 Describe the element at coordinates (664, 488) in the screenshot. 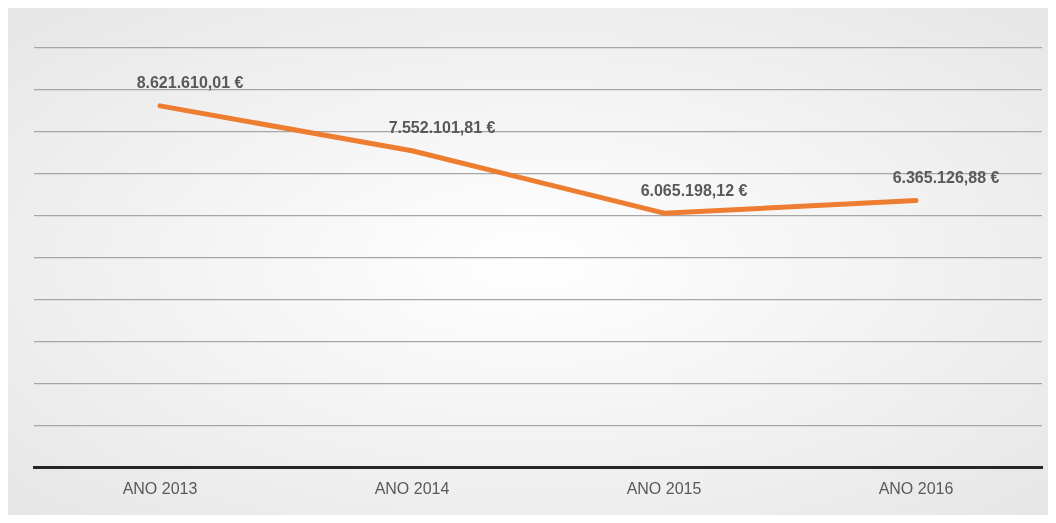

I see `x-tick-label: ANO 2015` at that location.